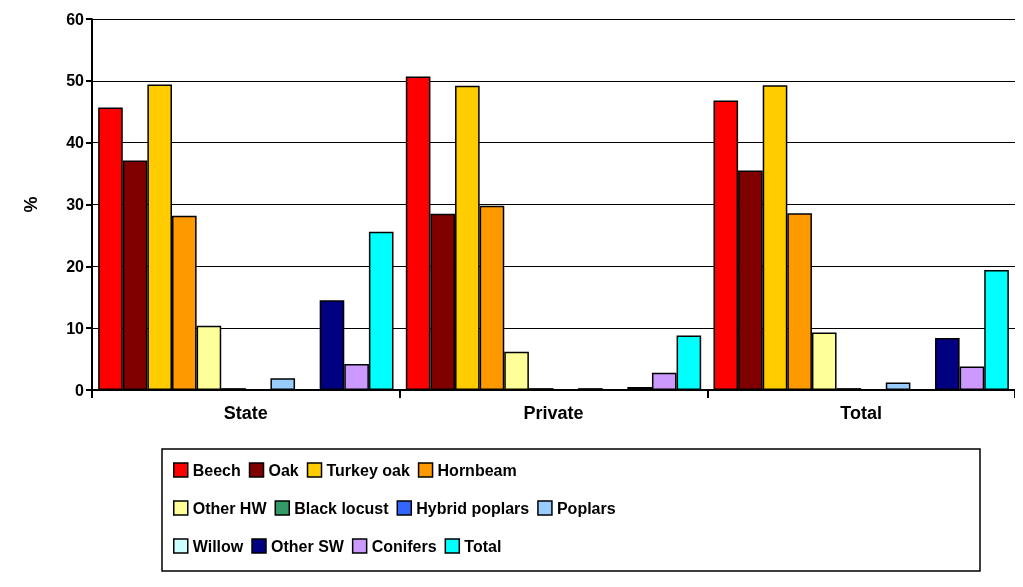  I want to click on y-tick-label: 60, so click(75, 19).